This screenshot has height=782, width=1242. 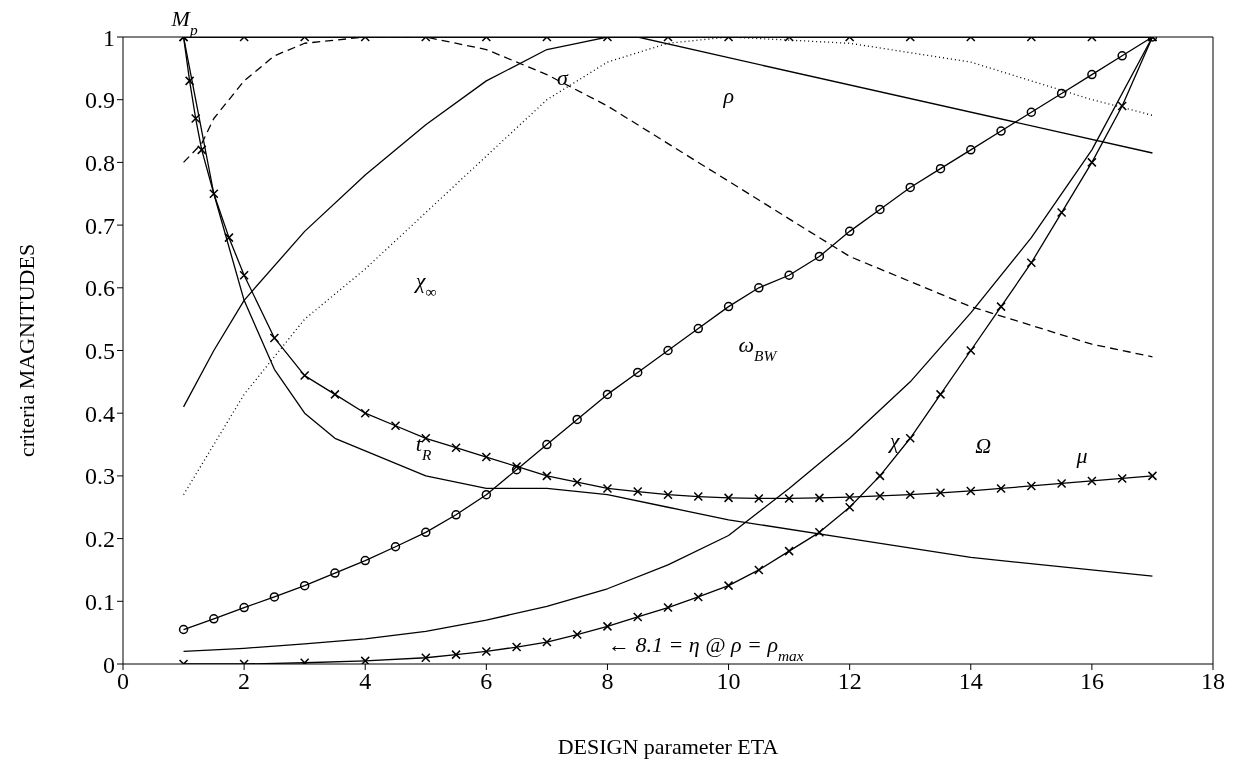 What do you see at coordinates (100, 288) in the screenshot?
I see `y-tick-label: 0.6` at bounding box center [100, 288].